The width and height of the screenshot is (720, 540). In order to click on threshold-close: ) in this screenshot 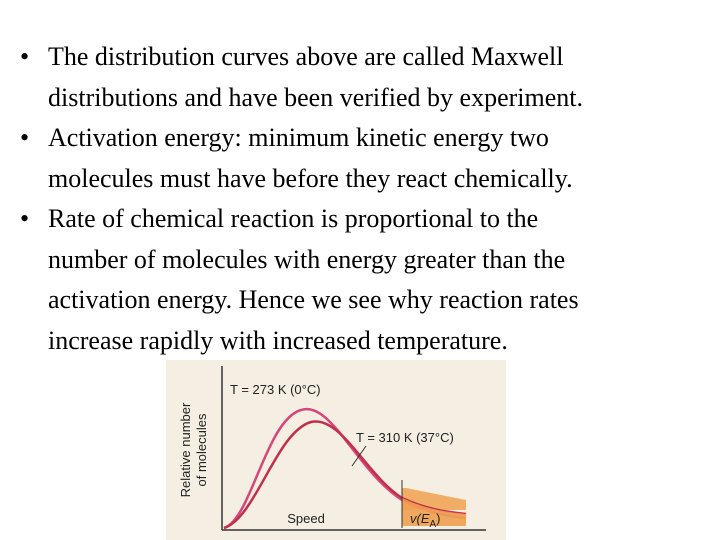, I will do `click(438, 518)`.